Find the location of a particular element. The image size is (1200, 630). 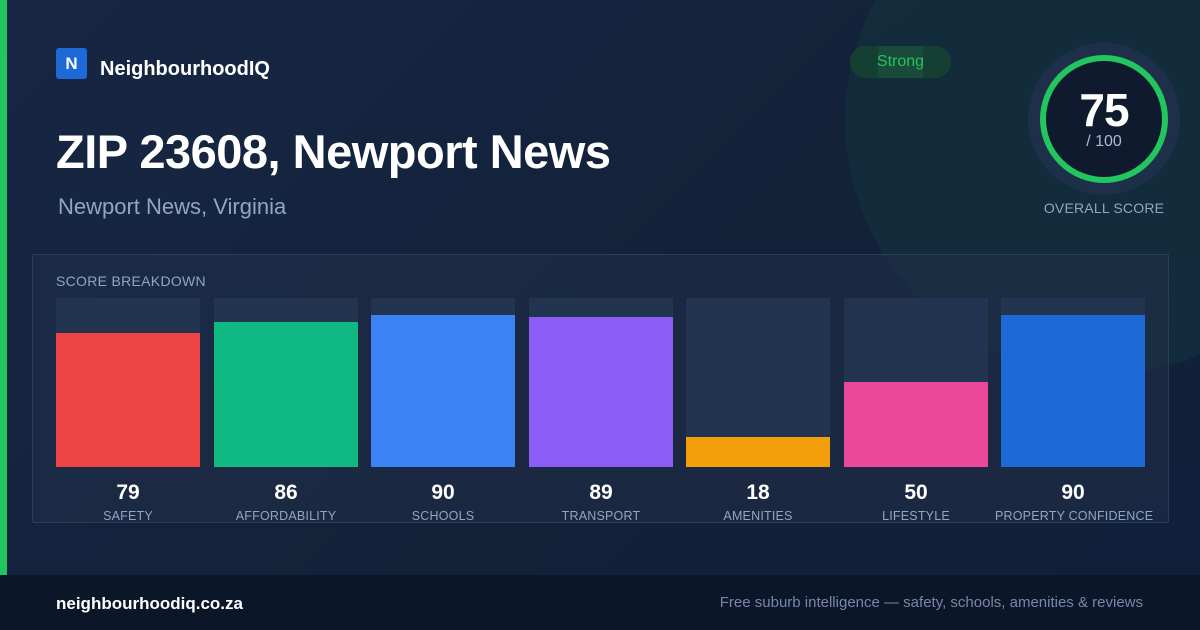

bar-value: 18 is located at coordinates (758, 492).